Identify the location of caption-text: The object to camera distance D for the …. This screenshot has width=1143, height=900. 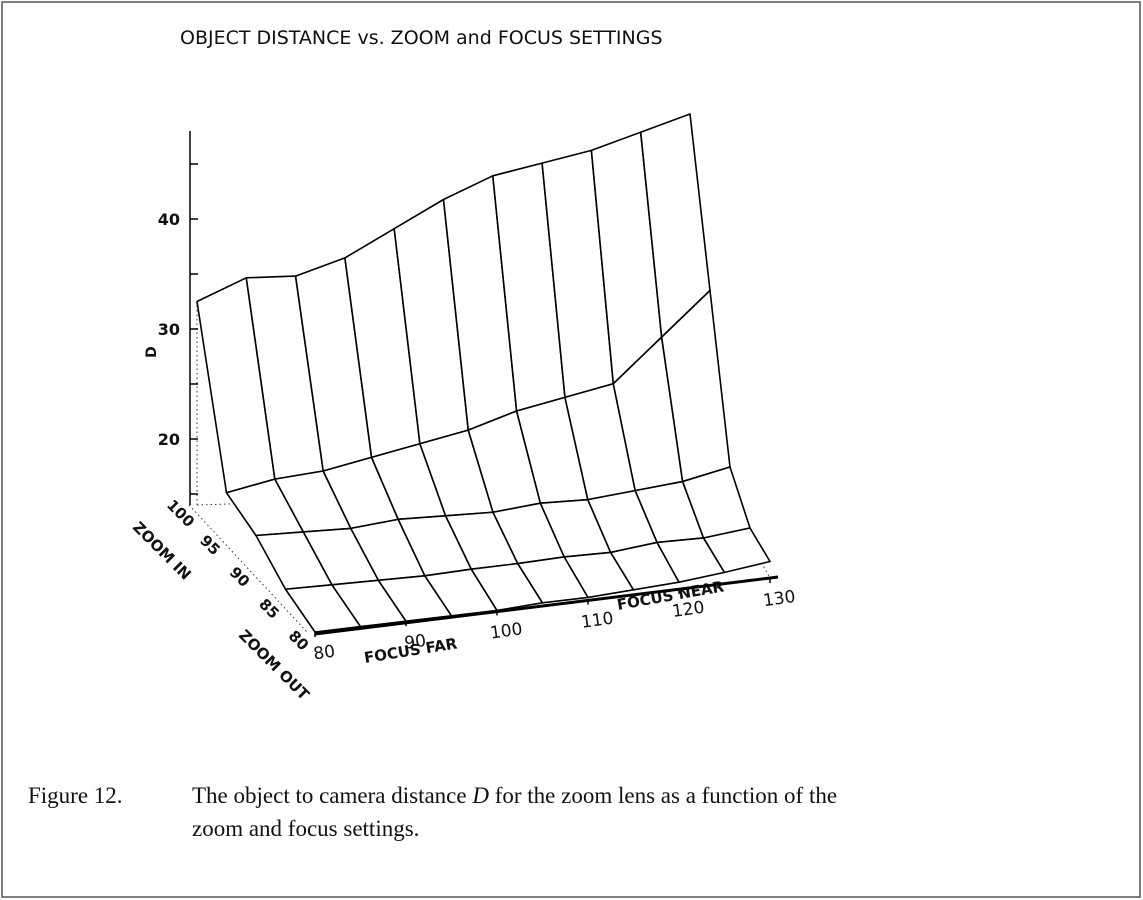
(514, 795).